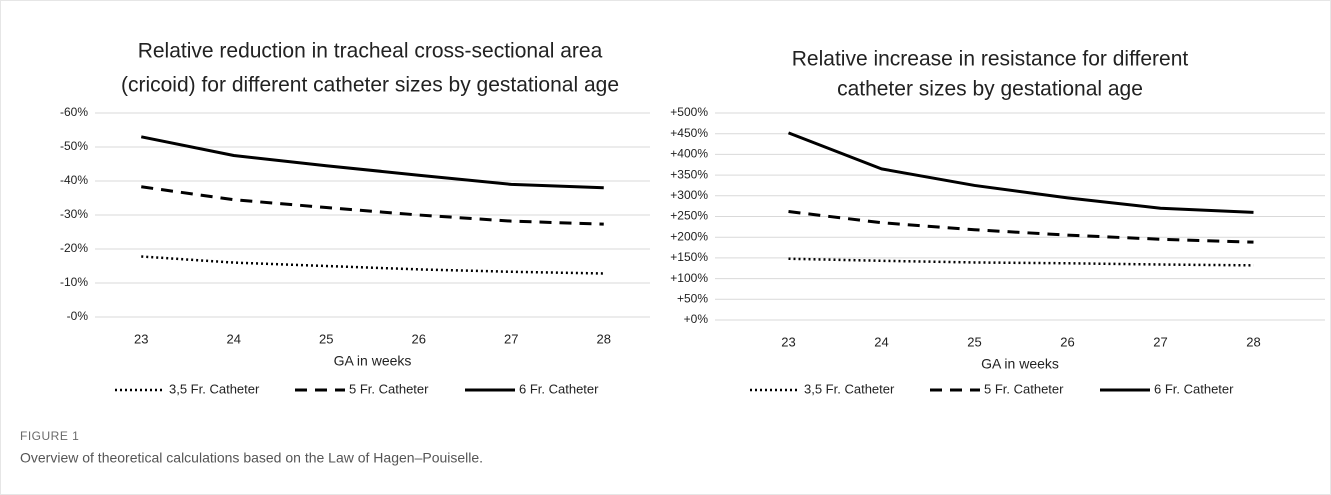 The height and width of the screenshot is (495, 1331). Describe the element at coordinates (990, 89) in the screenshot. I see `chart-title: catheter sizes by gestational age` at that location.